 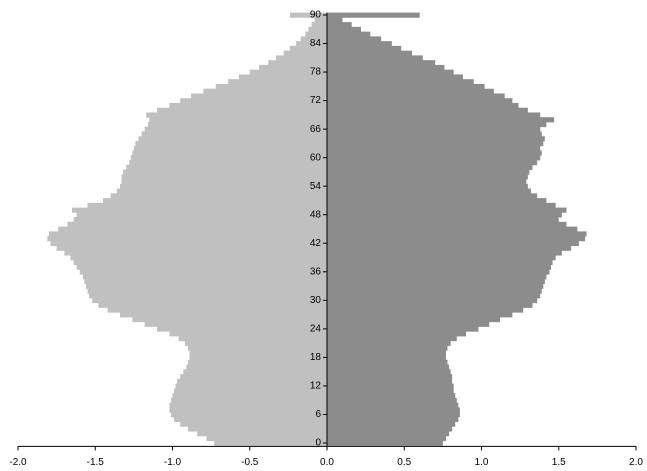 What do you see at coordinates (316, 129) in the screenshot?
I see `y-tick-label: 66` at bounding box center [316, 129].